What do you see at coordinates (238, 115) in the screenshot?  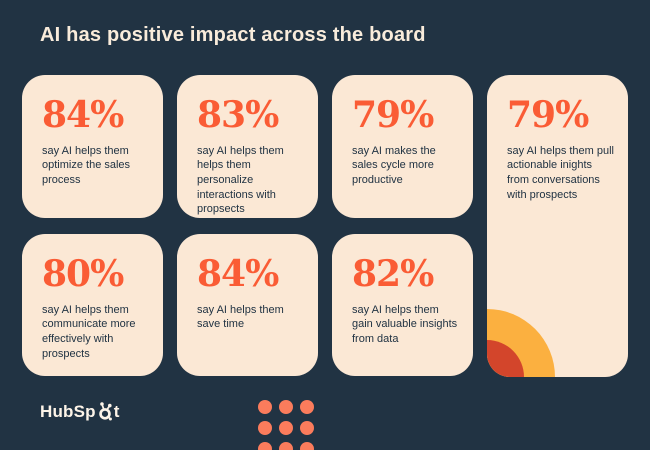 I see `stat-value: 83%` at bounding box center [238, 115].